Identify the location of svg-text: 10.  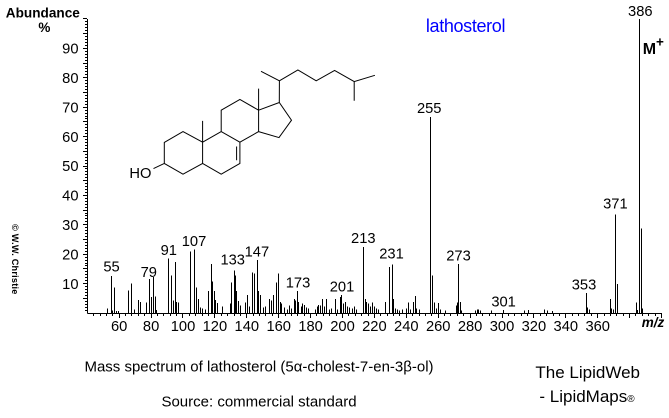
(70, 285).